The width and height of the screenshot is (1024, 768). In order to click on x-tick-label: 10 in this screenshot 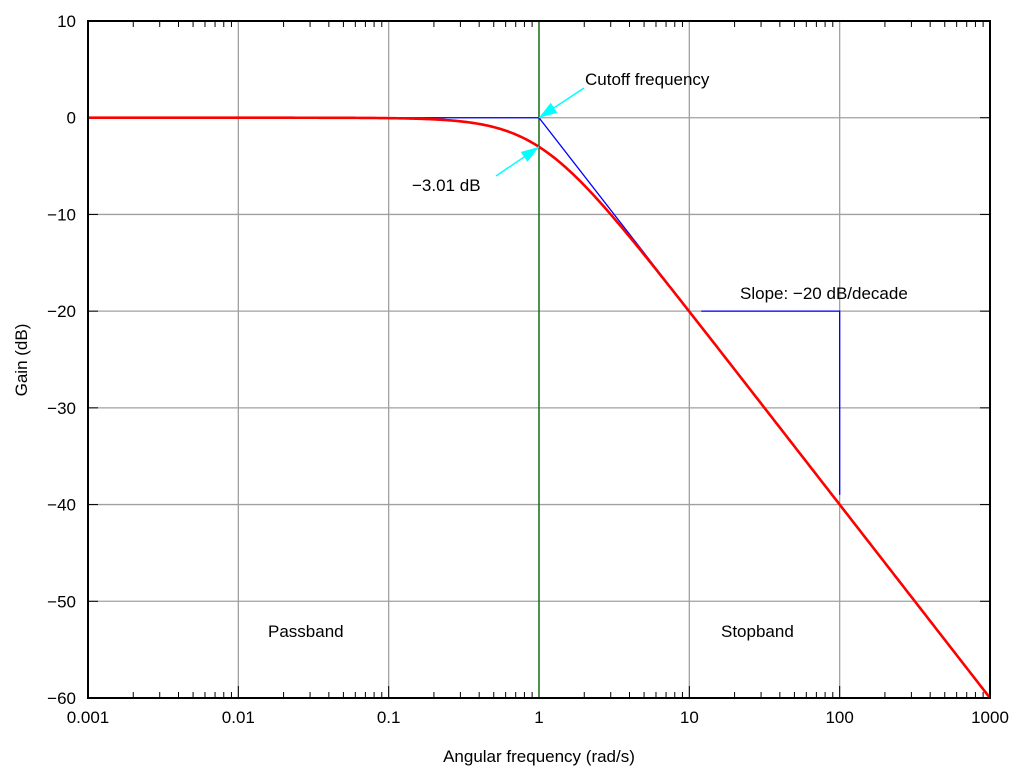, I will do `click(689, 717)`.